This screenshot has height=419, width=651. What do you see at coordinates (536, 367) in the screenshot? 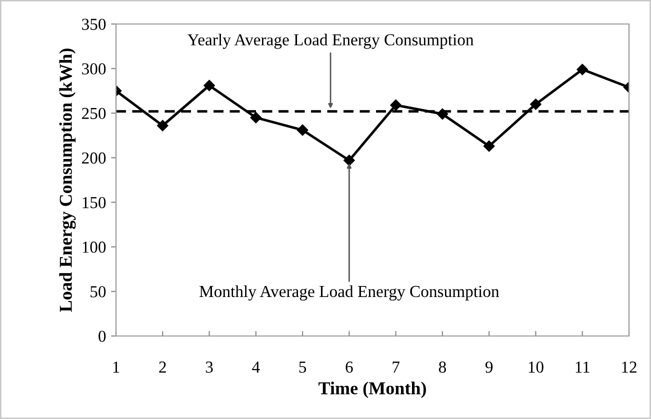
I see `x-tick-label: 10` at bounding box center [536, 367].